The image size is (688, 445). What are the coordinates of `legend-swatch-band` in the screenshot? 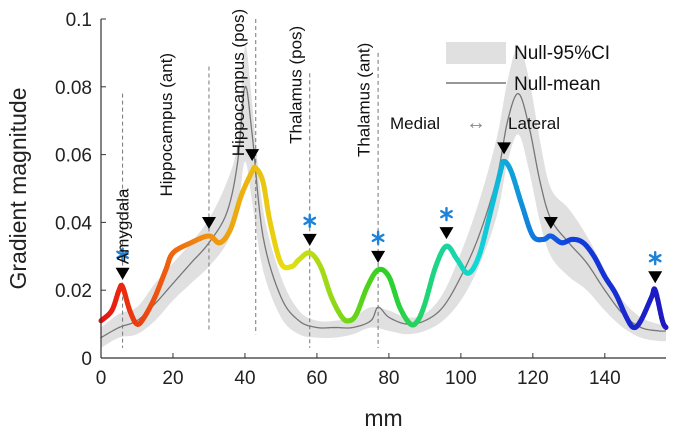 It's located at (476, 53).